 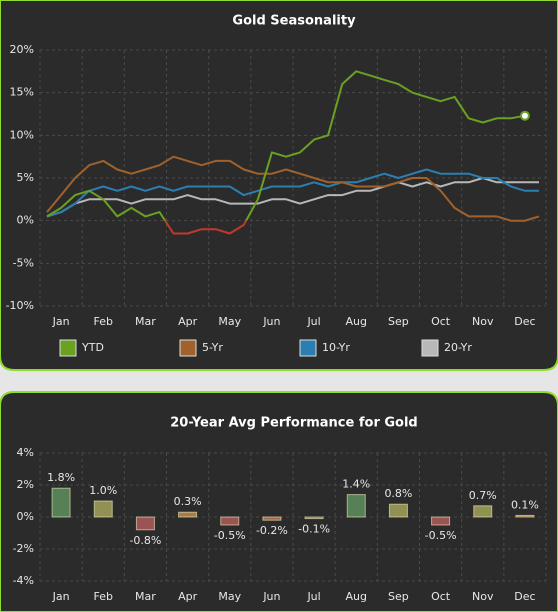 I want to click on chart-title: 20-Year Avg Performance for Gold, so click(x=294, y=423).